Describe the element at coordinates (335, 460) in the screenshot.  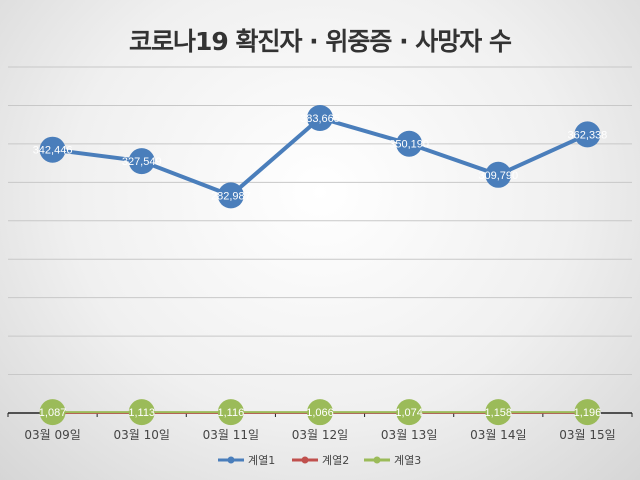
I see `legend-label-2: 계열2` at that location.